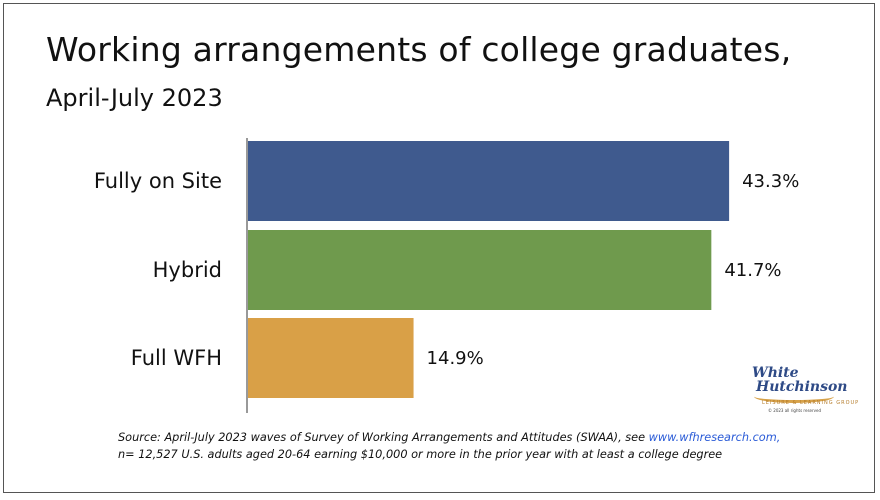 Image resolution: width=880 pixels, height=500 pixels. Describe the element at coordinates (752, 270) in the screenshot. I see `value-label: 41.7%` at that location.